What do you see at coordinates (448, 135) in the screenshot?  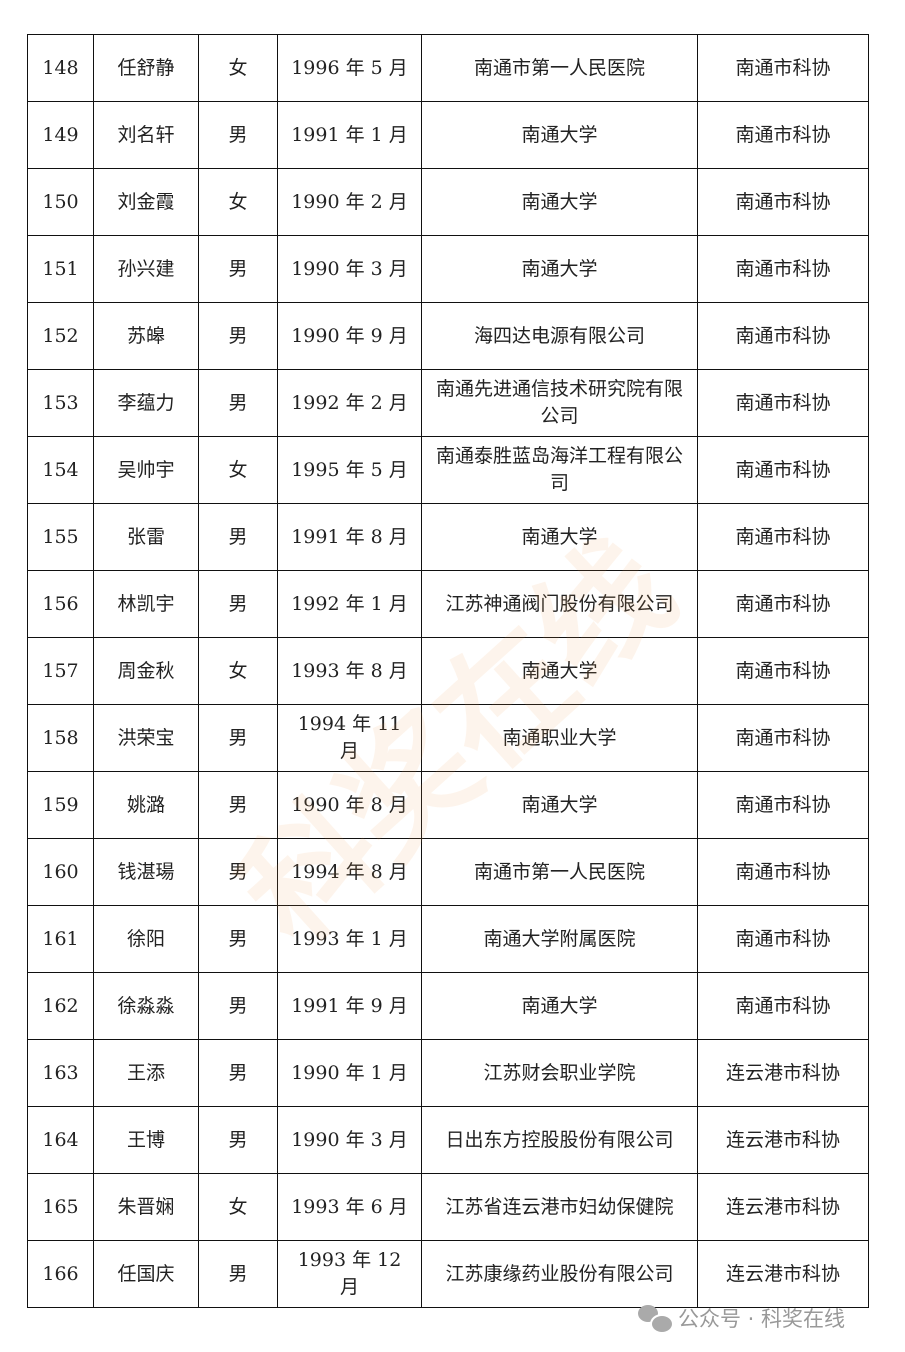 I see `table-row: 149 刘名轩男 1991 年 1 月南通大学 南通市科协` at bounding box center [448, 135].